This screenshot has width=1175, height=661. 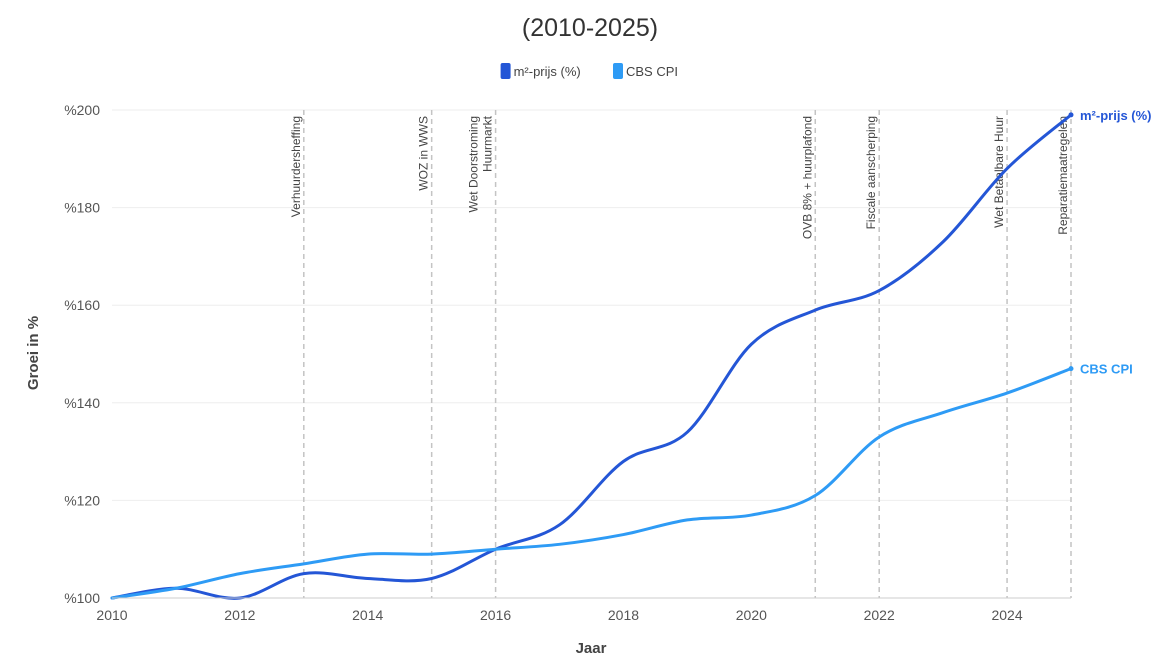 I want to click on legend: m²-prijs (%) CBS CPI, so click(x=589, y=71).